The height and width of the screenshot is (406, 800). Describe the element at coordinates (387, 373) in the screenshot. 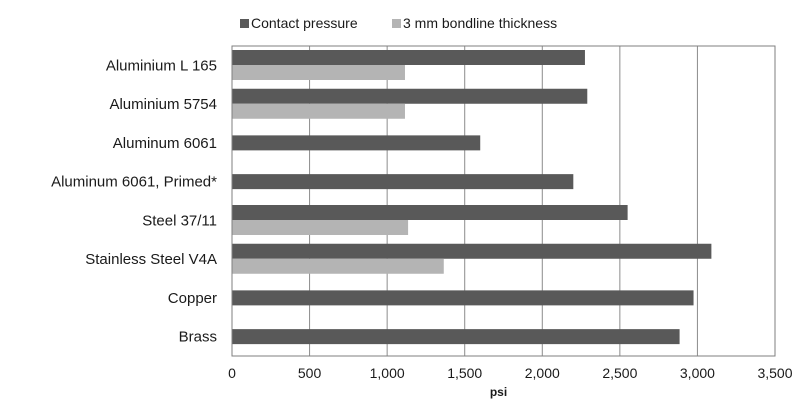

I see `x-tick-label: 1,000` at that location.